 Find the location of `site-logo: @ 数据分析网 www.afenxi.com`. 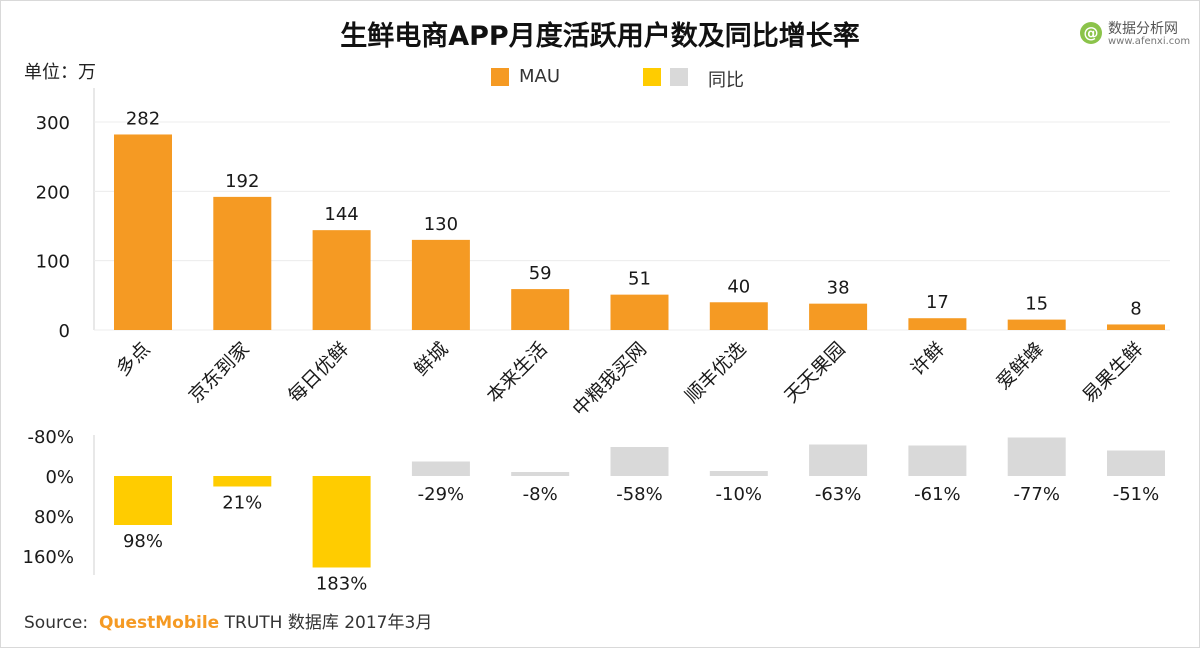

site-logo: @ 数据分析网 www.afenxi.com is located at coordinates (1136, 34).